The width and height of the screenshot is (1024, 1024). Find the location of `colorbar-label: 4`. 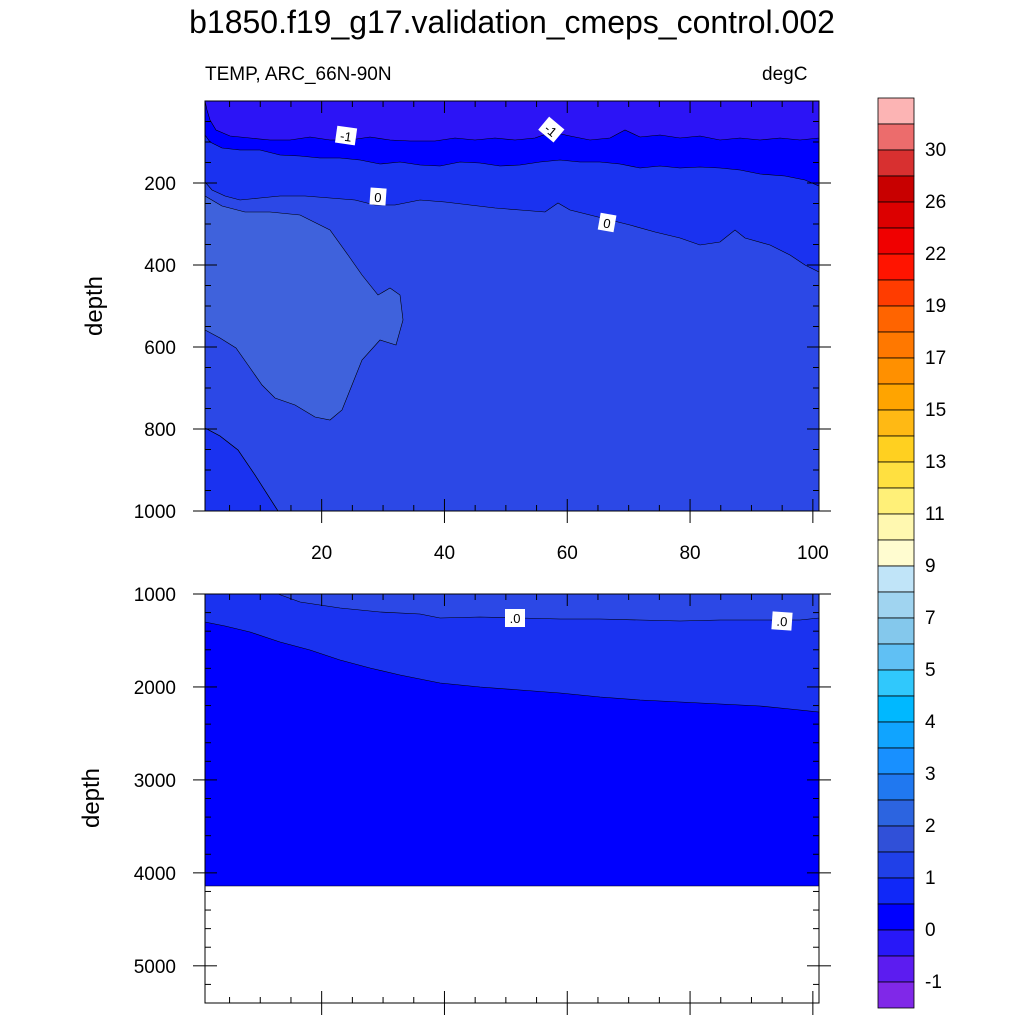

colorbar-label: 4 is located at coordinates (930, 722).